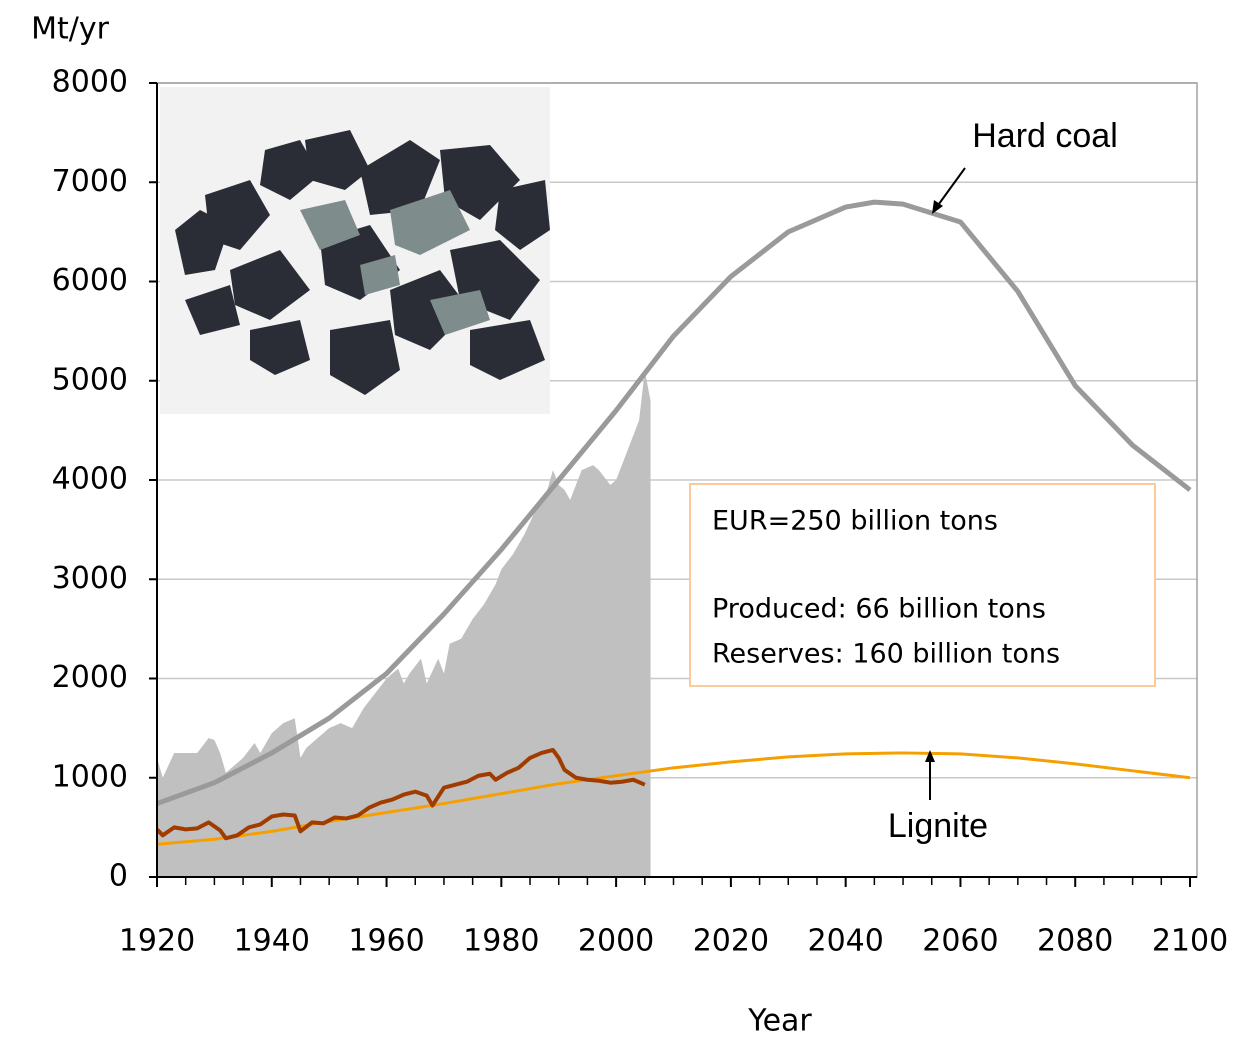 Image resolution: width=1234 pixels, height=1042 pixels. What do you see at coordinates (118, 876) in the screenshot?
I see `y-tick-label: 0` at bounding box center [118, 876].